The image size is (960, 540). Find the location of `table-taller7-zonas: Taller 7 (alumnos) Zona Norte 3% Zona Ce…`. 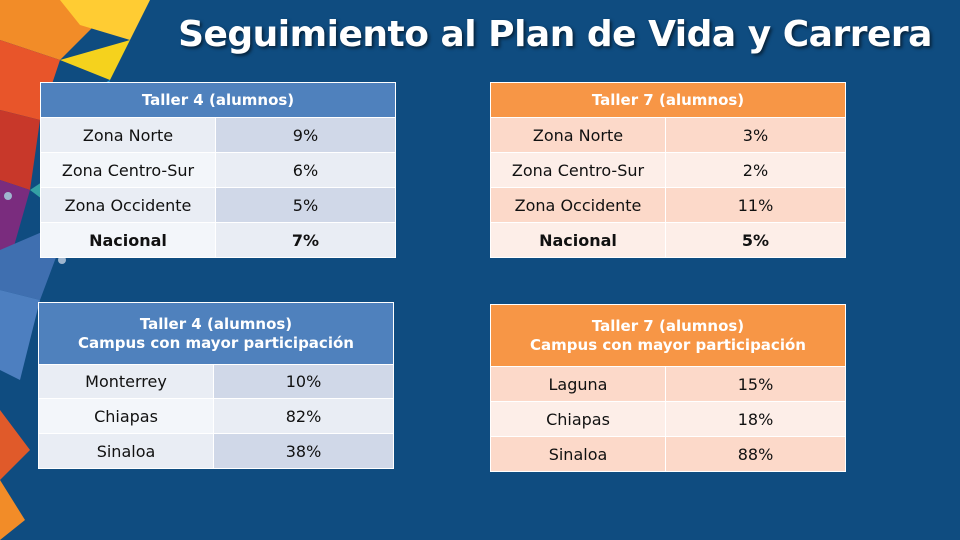

table-taller7-zonas: Taller 7 (alumnos) Zona Norte 3% Zona Ce… is located at coordinates (668, 170).